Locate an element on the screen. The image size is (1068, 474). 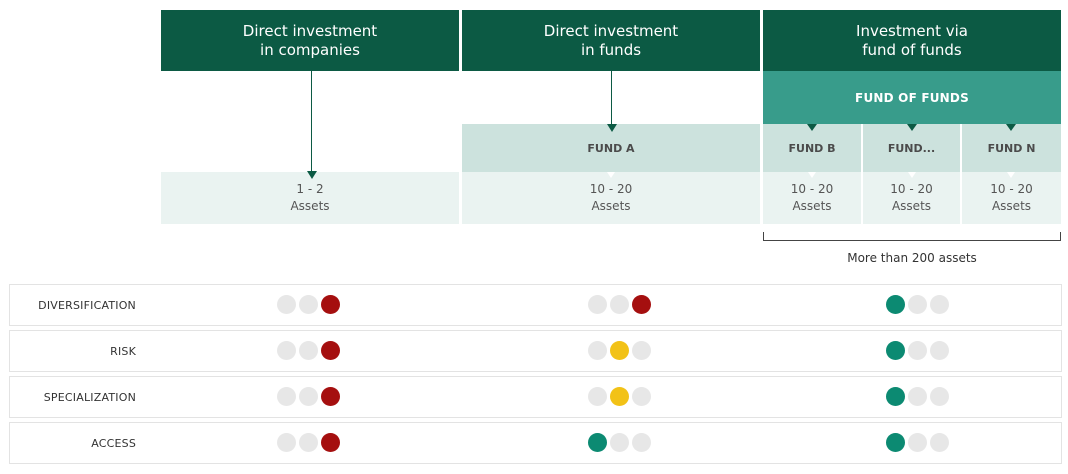
column-header-fund-of-funds: Investment via fund of funds is located at coordinates (912, 40).